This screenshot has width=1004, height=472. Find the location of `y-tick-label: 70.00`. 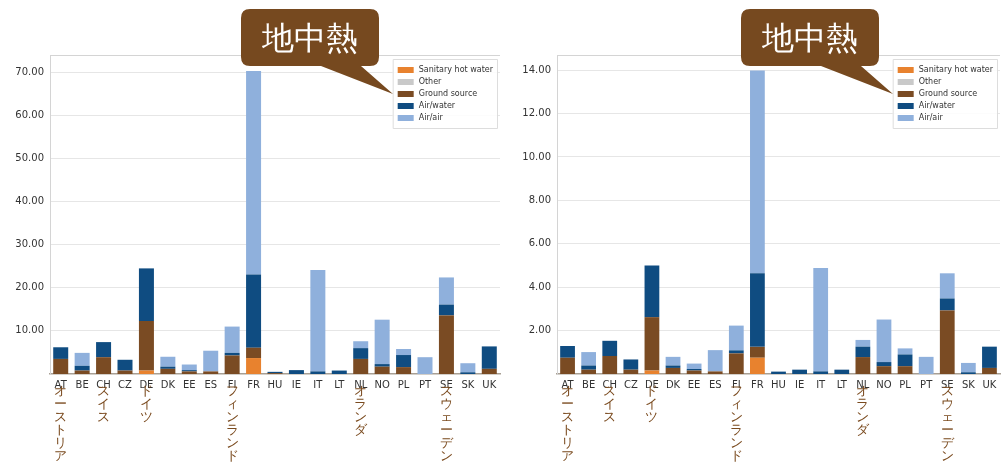

y-tick-label: 70.00 is located at coordinates (29, 71).